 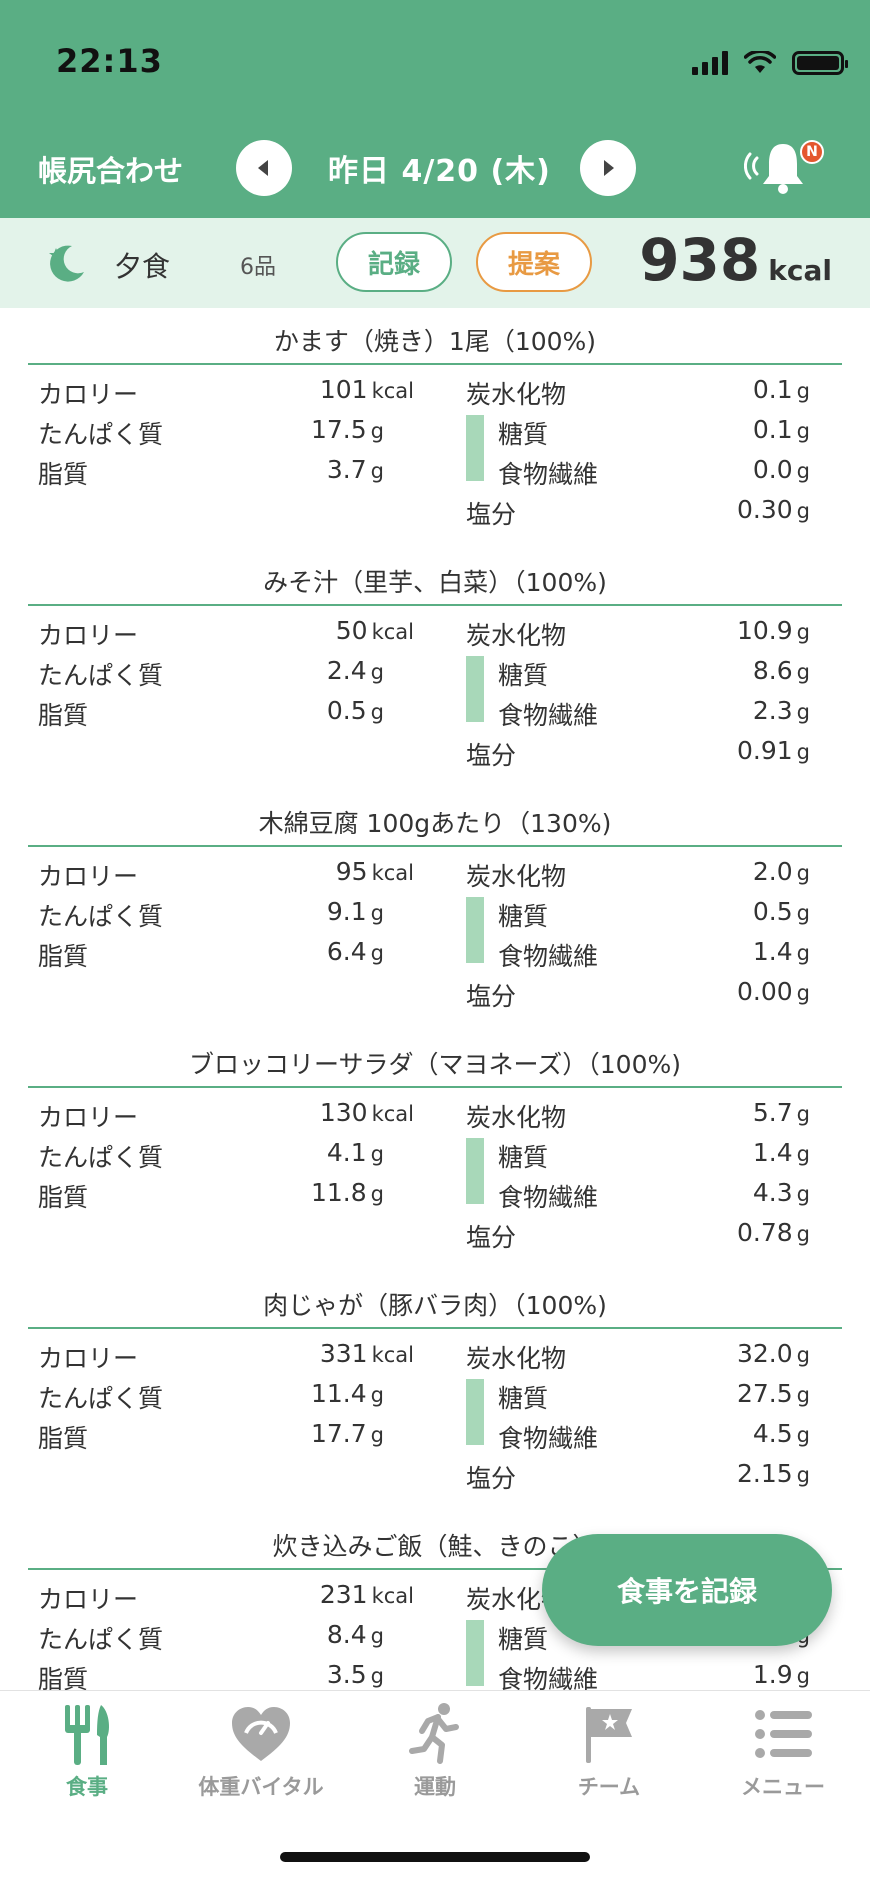 What do you see at coordinates (366, 389) in the screenshot?
I see `calorie-value: 101 kcal` at bounding box center [366, 389].